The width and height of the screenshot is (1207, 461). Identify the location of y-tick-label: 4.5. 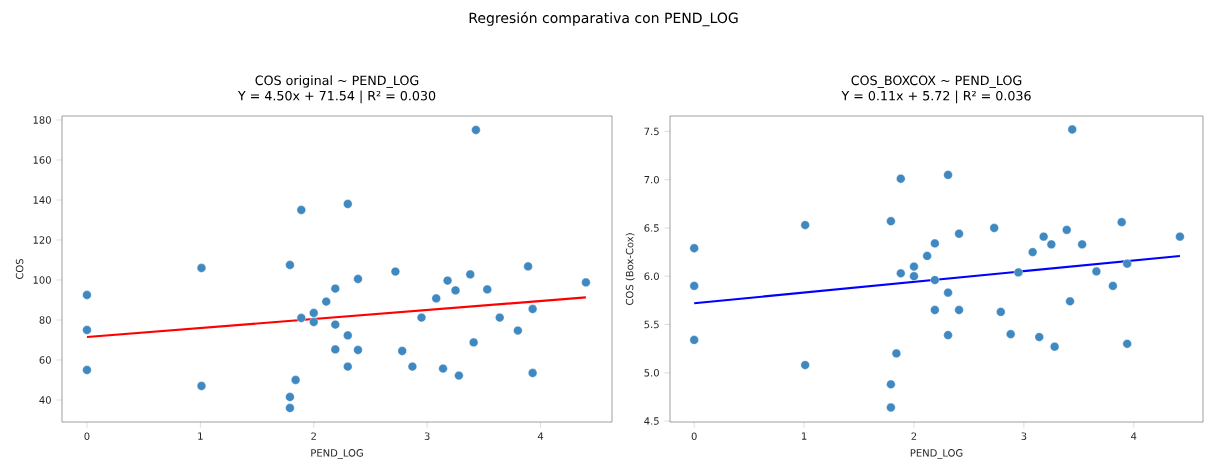
(651, 421).